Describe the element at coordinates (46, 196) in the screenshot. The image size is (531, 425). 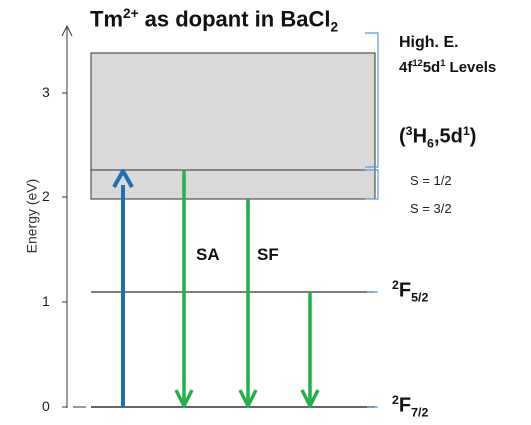
I see `tick-label-2: 2` at that location.